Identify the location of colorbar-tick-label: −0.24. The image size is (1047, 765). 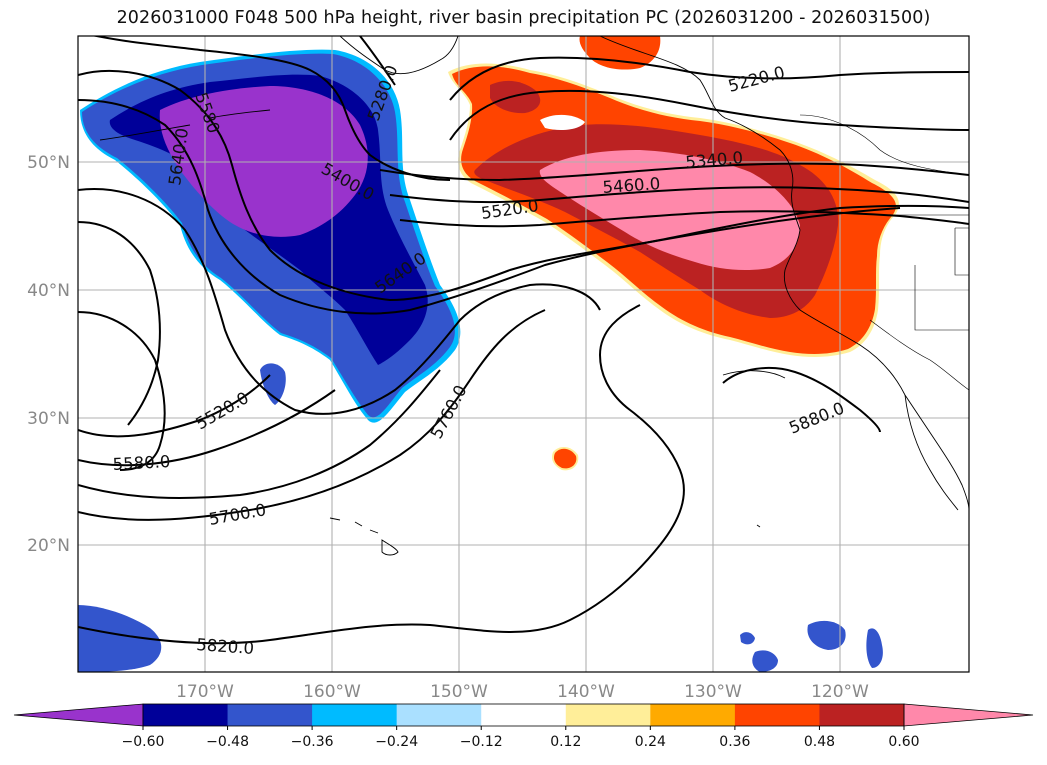
(396, 742).